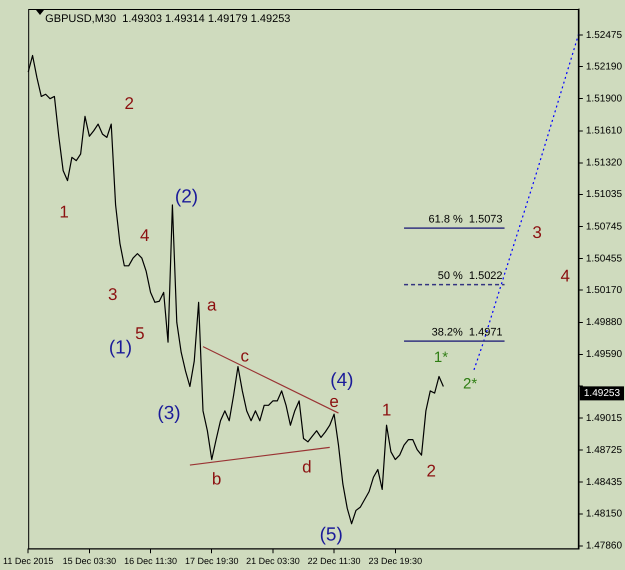 Image resolution: width=625 pixels, height=570 pixels. Describe the element at coordinates (604, 514) in the screenshot. I see `y-tick-label: 1.48150` at that location.